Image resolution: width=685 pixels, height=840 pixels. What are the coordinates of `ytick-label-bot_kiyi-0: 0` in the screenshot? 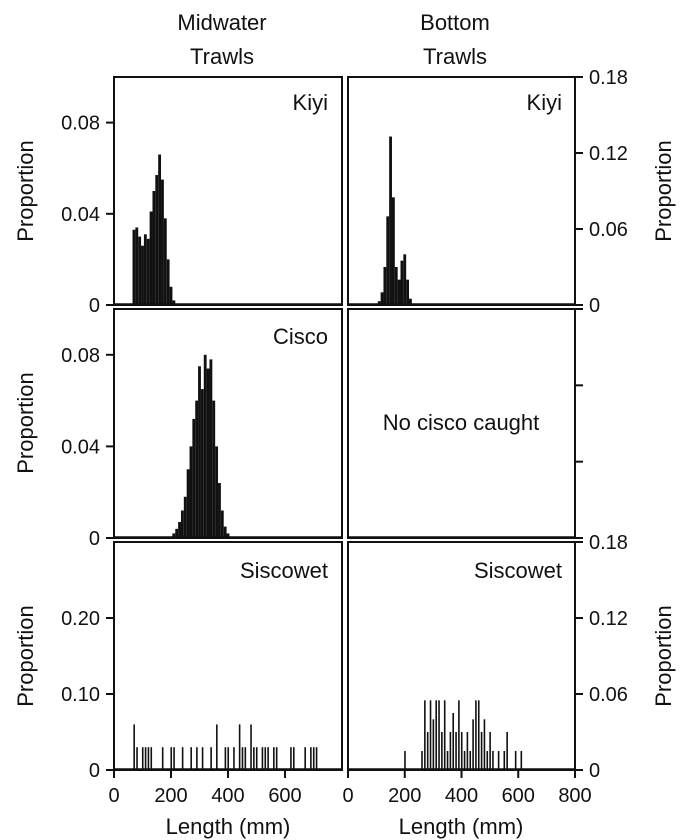 It's located at (594, 306).